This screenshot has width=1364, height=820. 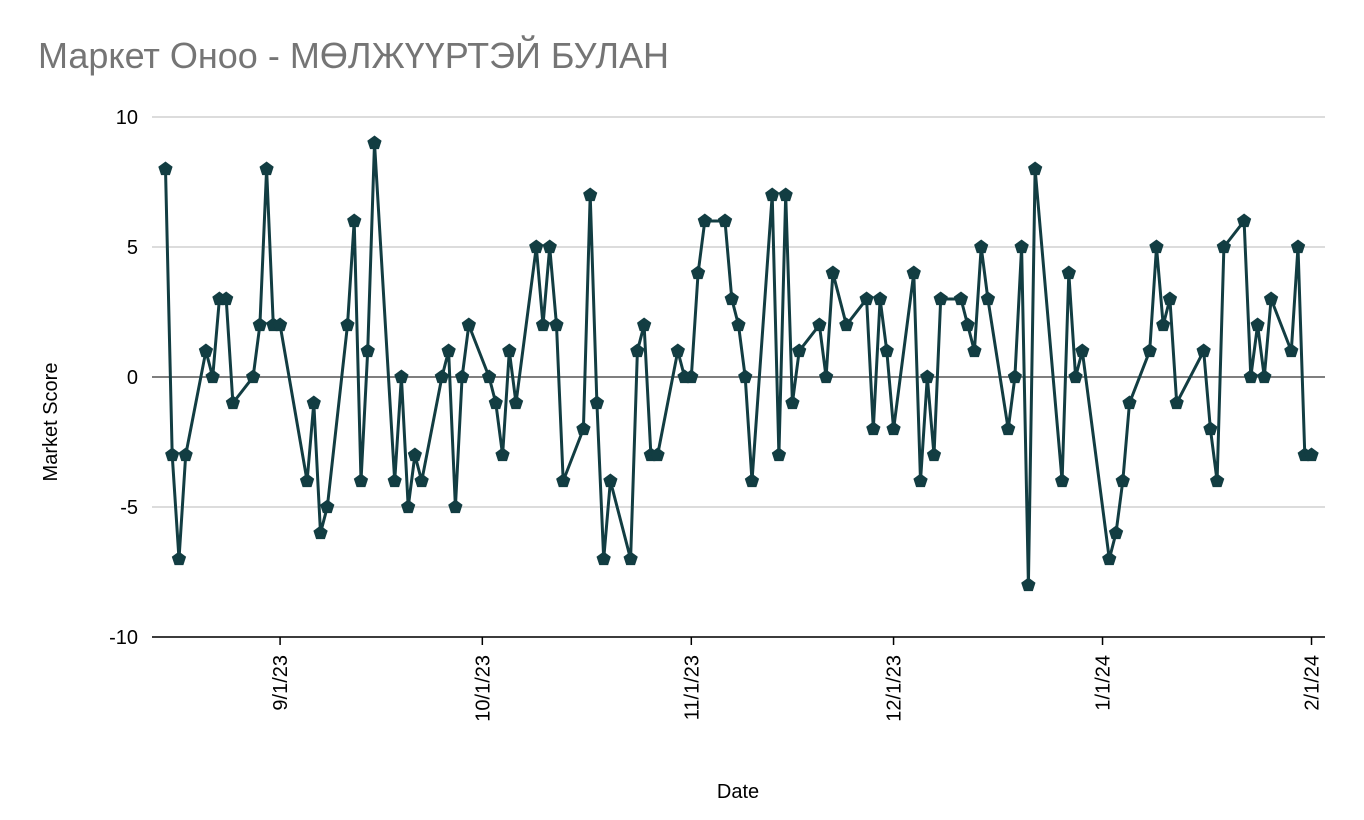 What do you see at coordinates (129, 508) in the screenshot?
I see `y-tick-label: -5` at bounding box center [129, 508].